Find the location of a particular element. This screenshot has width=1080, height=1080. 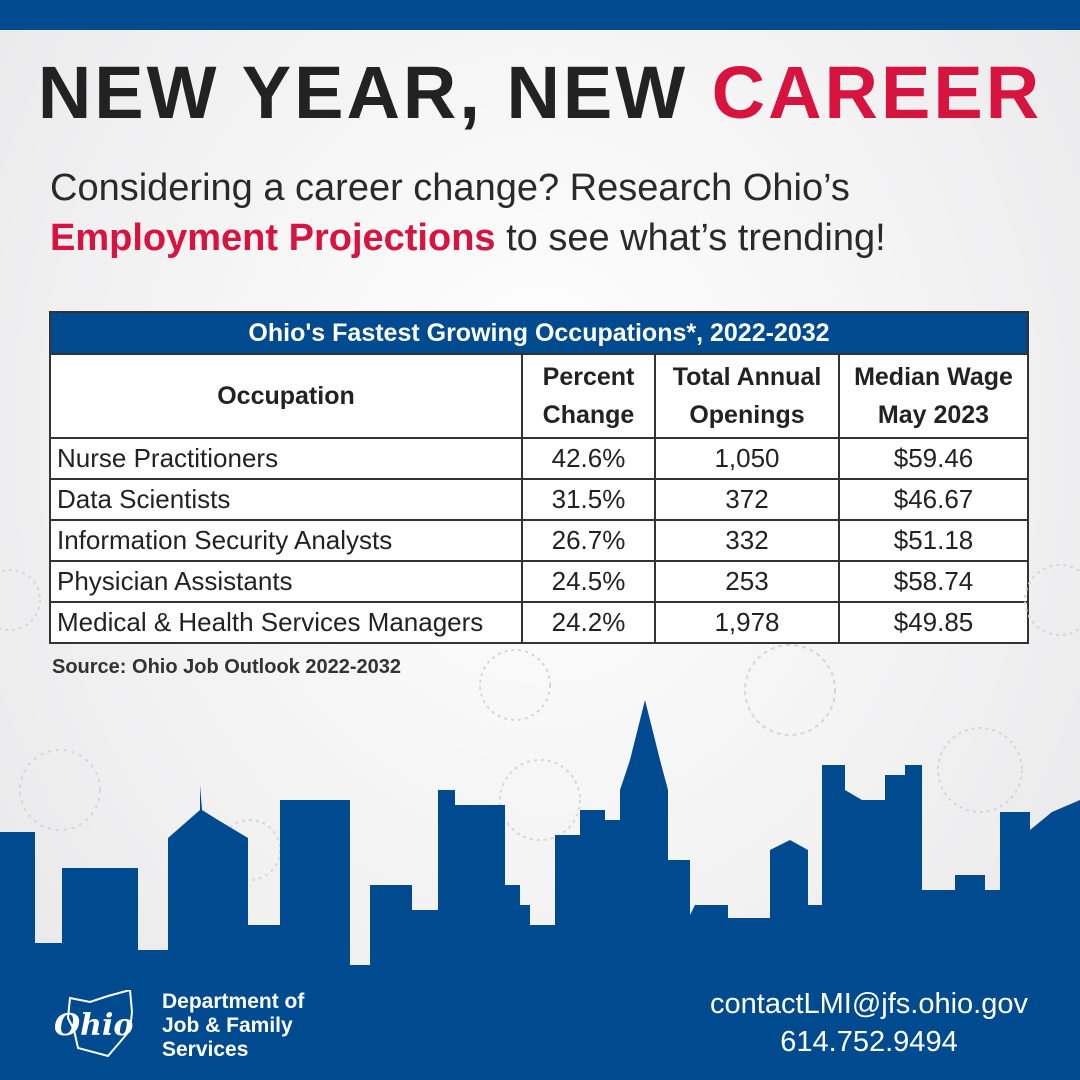

contact-email: contactLMI@jfs.ohio.gov is located at coordinates (869, 1004).